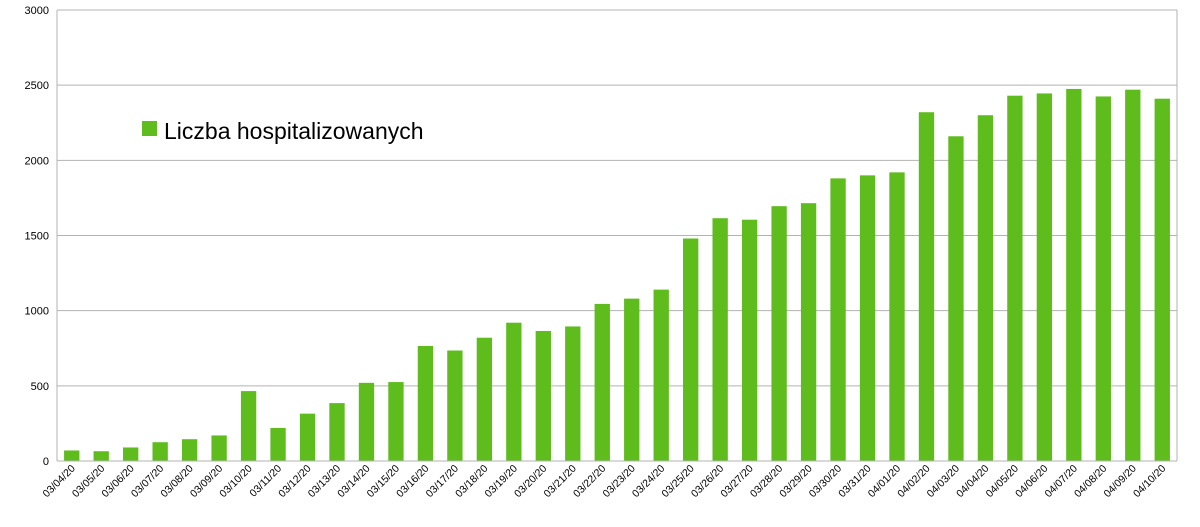  Describe the element at coordinates (37, 312) in the screenshot. I see `y-tick-label: 1000` at that location.